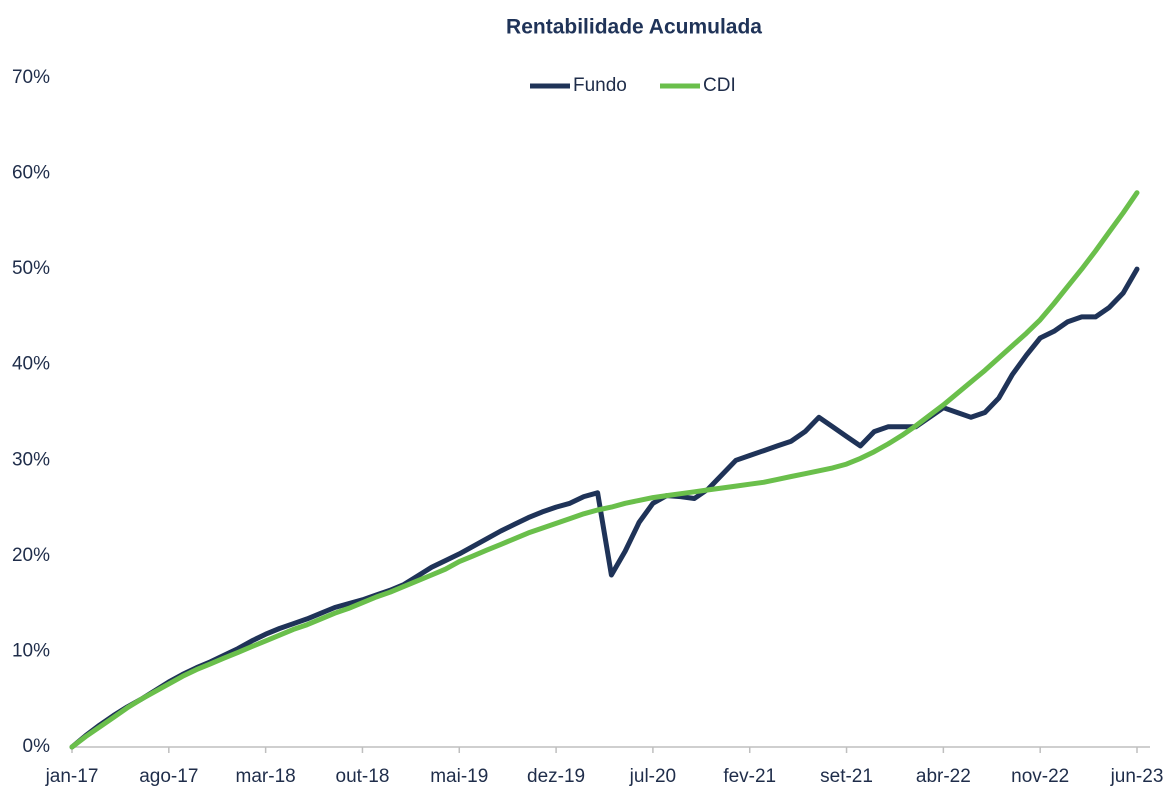 The height and width of the screenshot is (789, 1169). What do you see at coordinates (31, 173) in the screenshot?
I see `y-tick-label: 60%` at bounding box center [31, 173].